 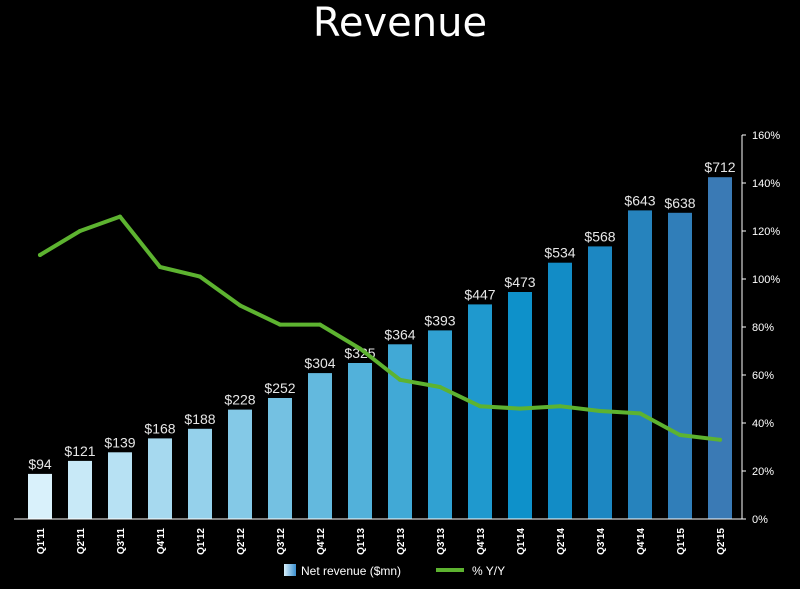 I want to click on right-tick-0: 0%, so click(x=760, y=520).